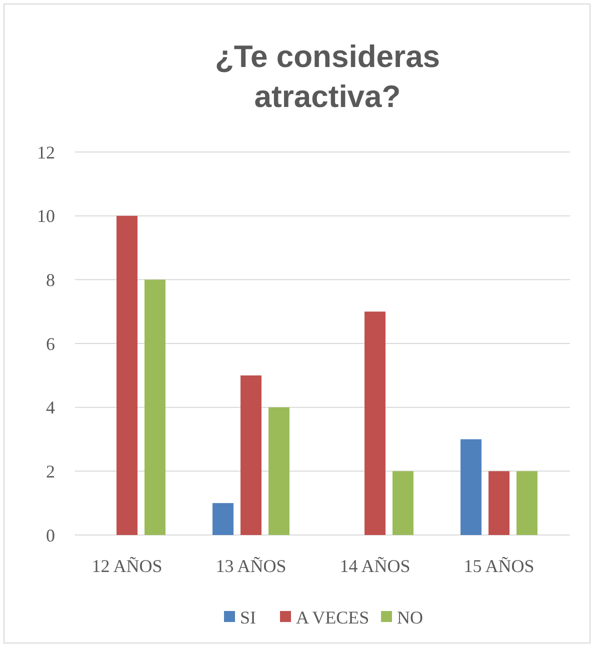  What do you see at coordinates (46, 152) in the screenshot?
I see `y-tick-label: 12` at bounding box center [46, 152].